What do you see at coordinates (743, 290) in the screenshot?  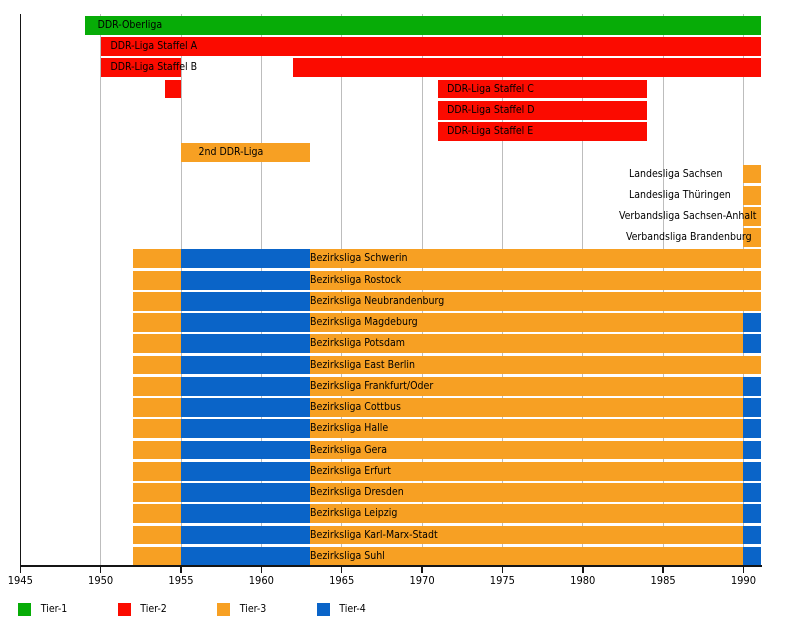 I see `gridline-1990` at bounding box center [743, 290].